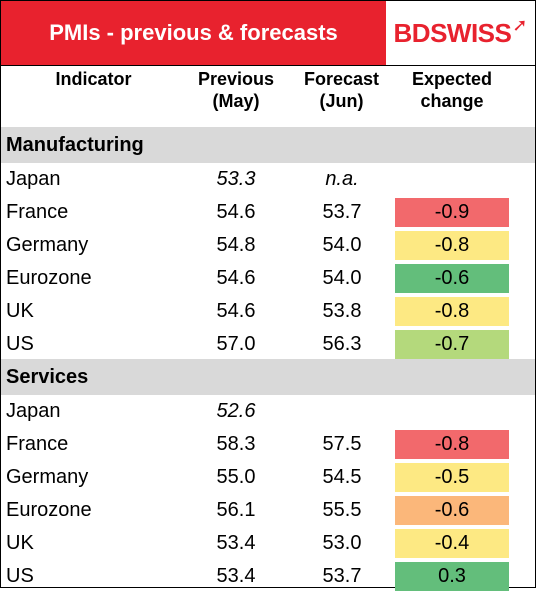  I want to click on previous-cell: 58.3, so click(236, 444).